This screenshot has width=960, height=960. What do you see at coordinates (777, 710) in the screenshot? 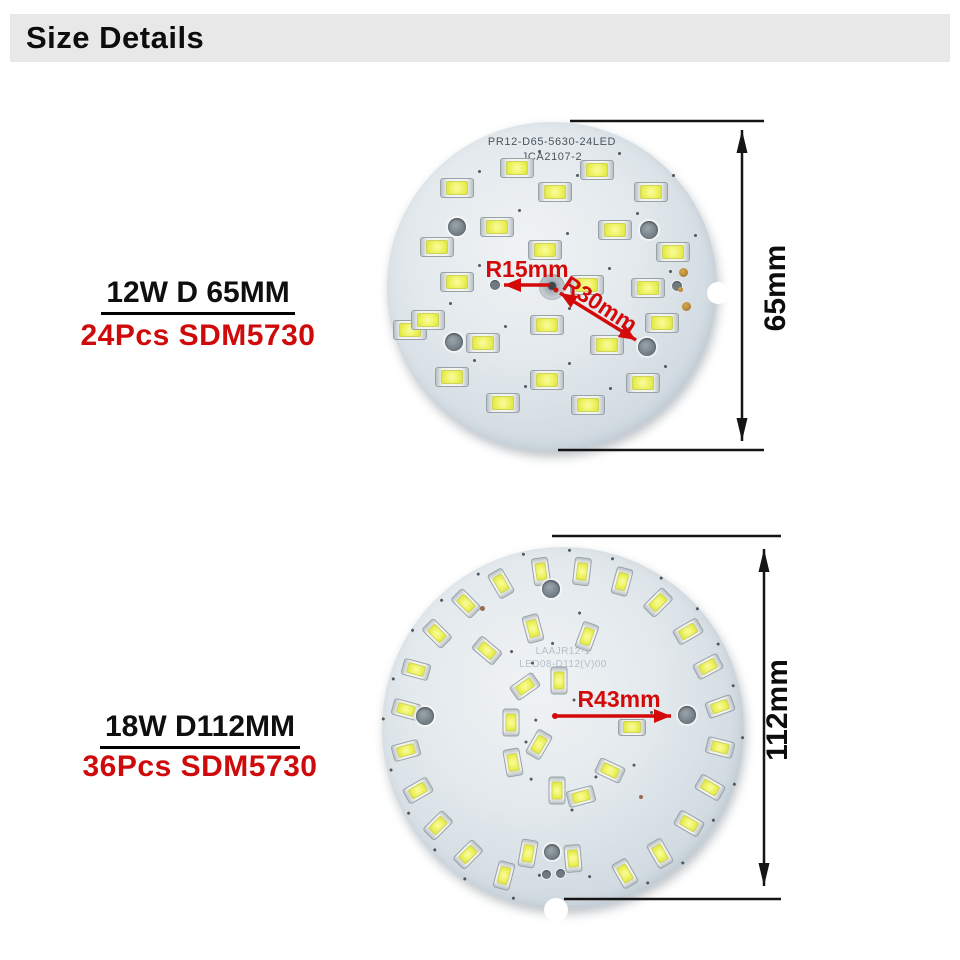
I see `dimension-label-112mm: 112mm` at bounding box center [777, 710].